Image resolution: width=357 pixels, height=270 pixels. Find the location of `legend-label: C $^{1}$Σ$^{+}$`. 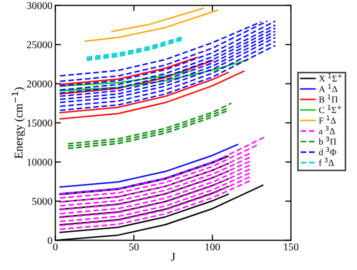

legend-label: C $^{1}$Σ$^{+}$ is located at coordinates (330, 109).